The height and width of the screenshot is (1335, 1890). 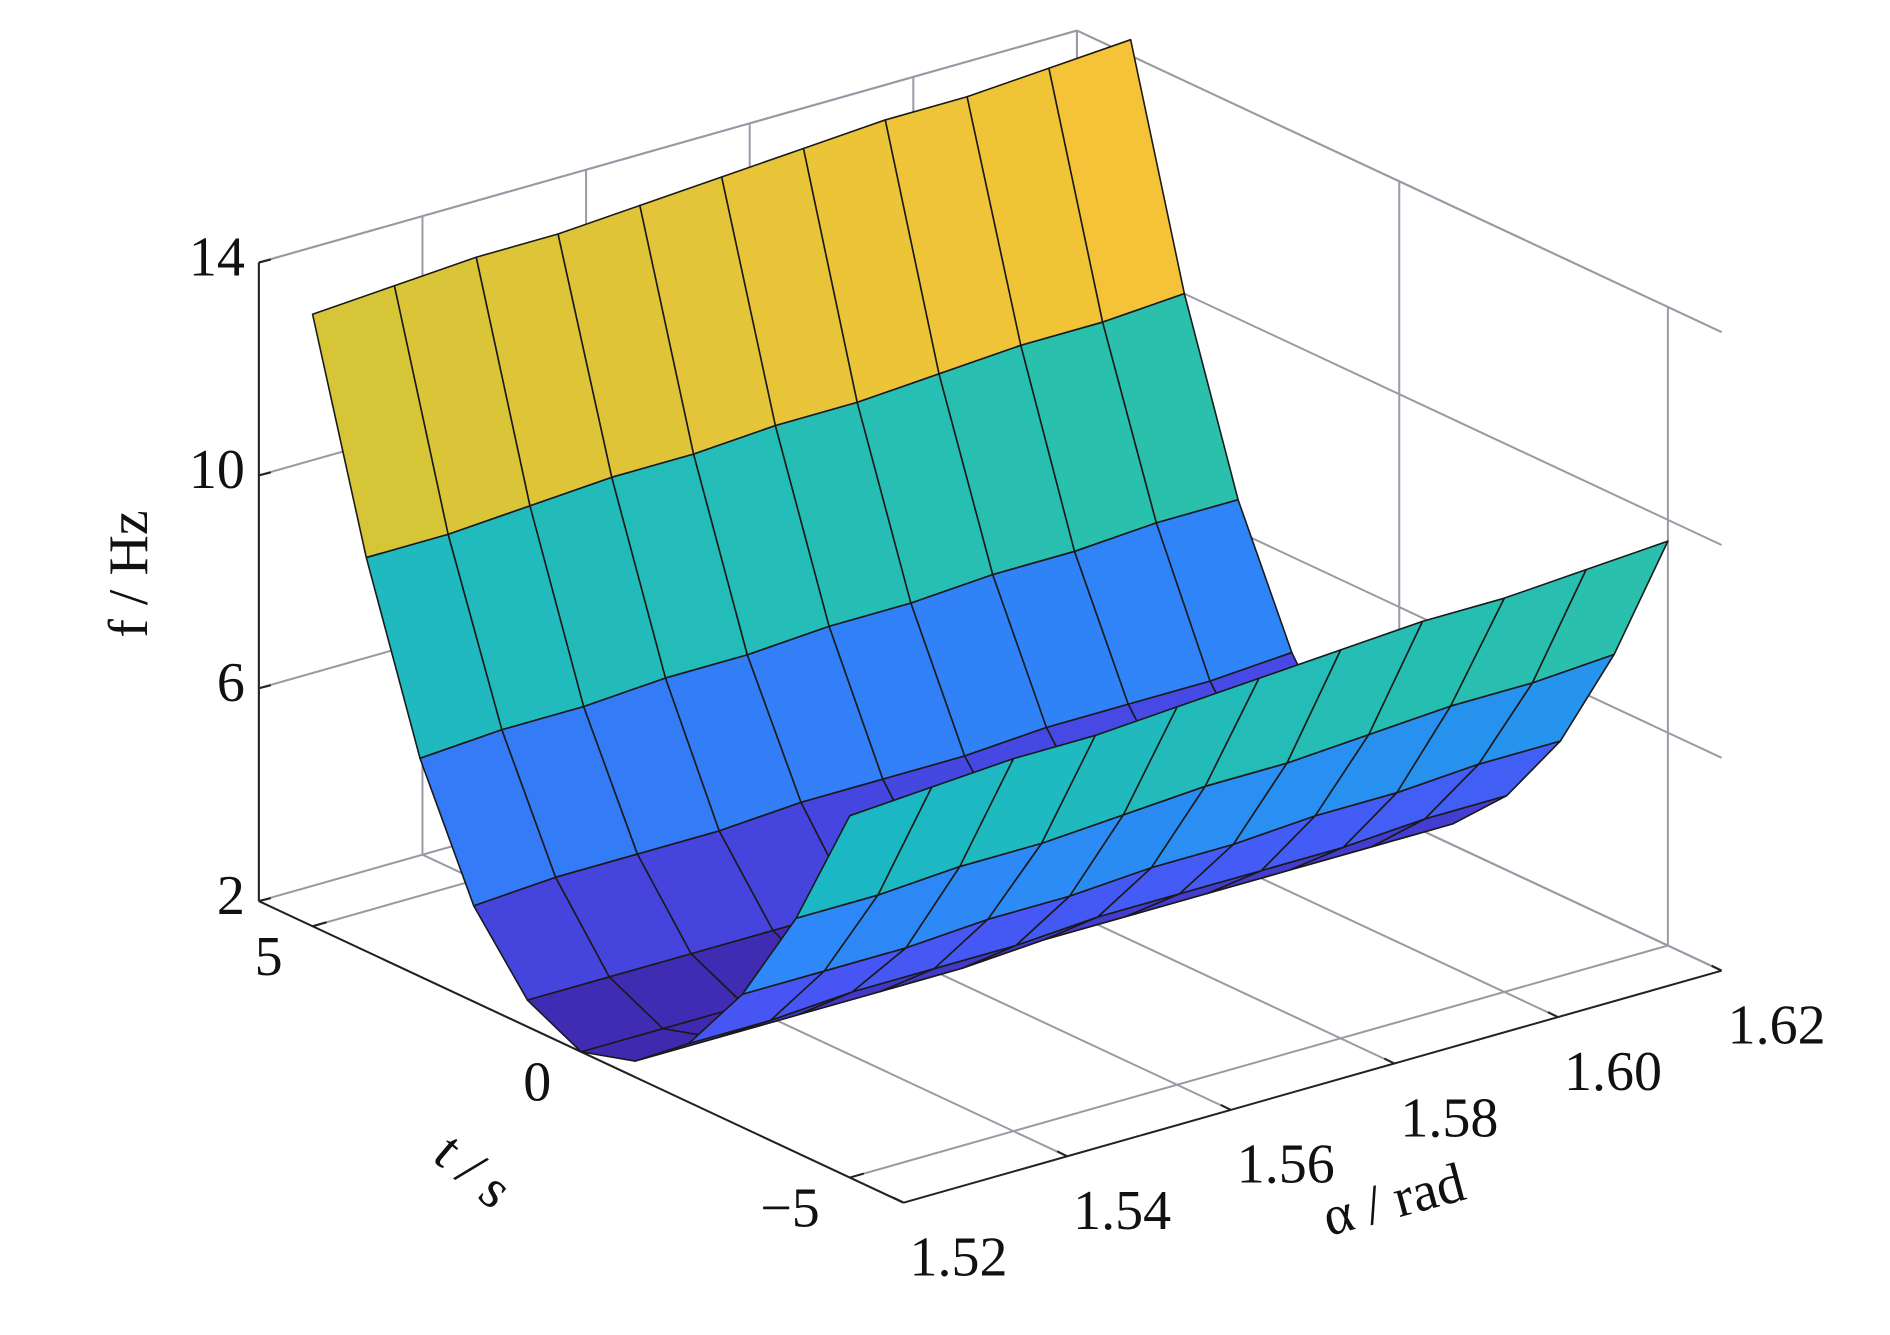 I want to click on y-tick-label: −5, so click(x=790, y=1208).